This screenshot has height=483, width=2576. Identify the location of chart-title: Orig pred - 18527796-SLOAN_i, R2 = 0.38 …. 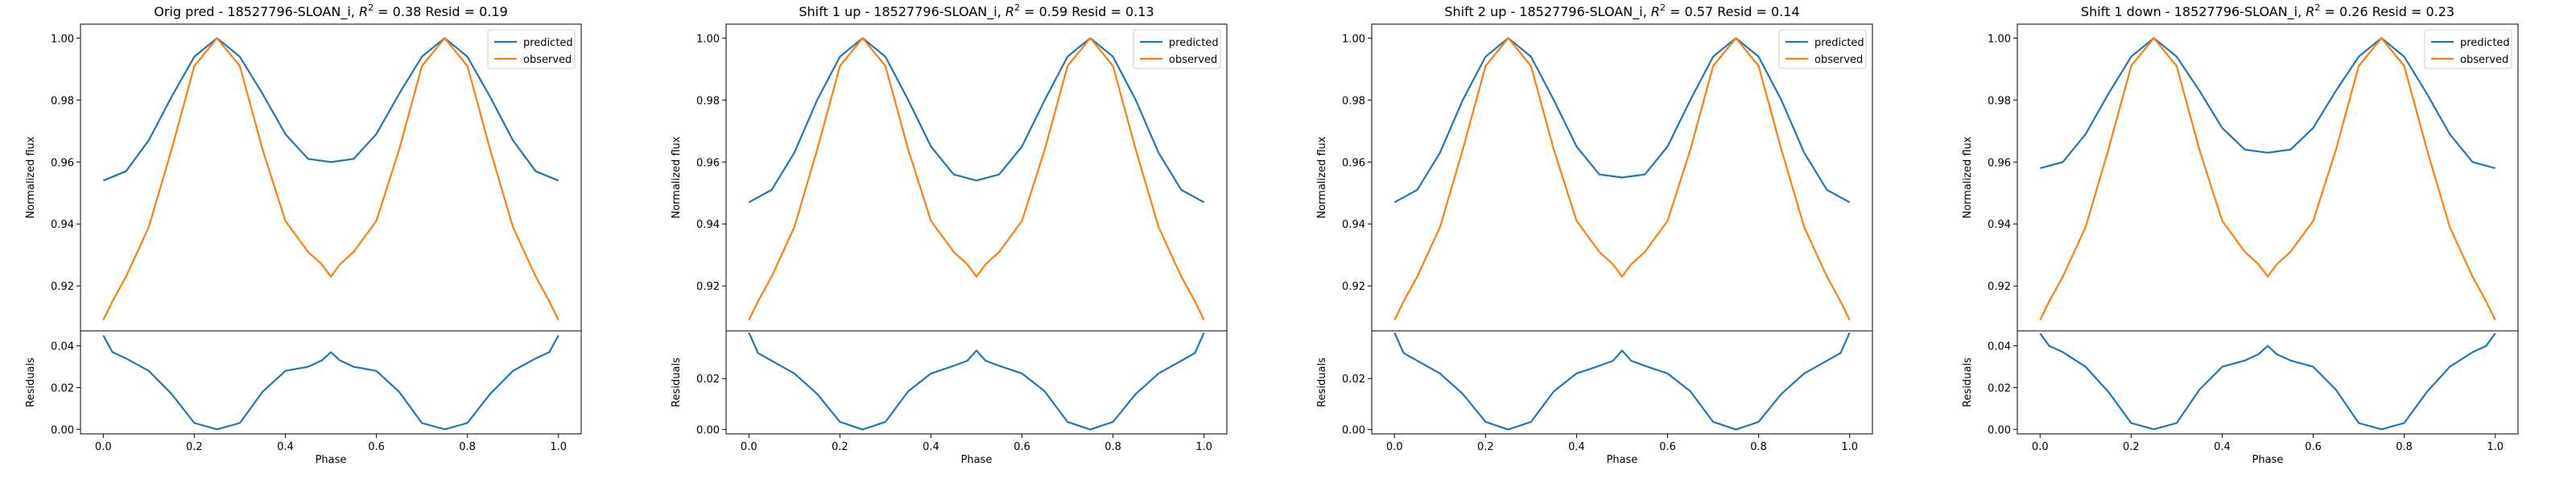
(331, 11).